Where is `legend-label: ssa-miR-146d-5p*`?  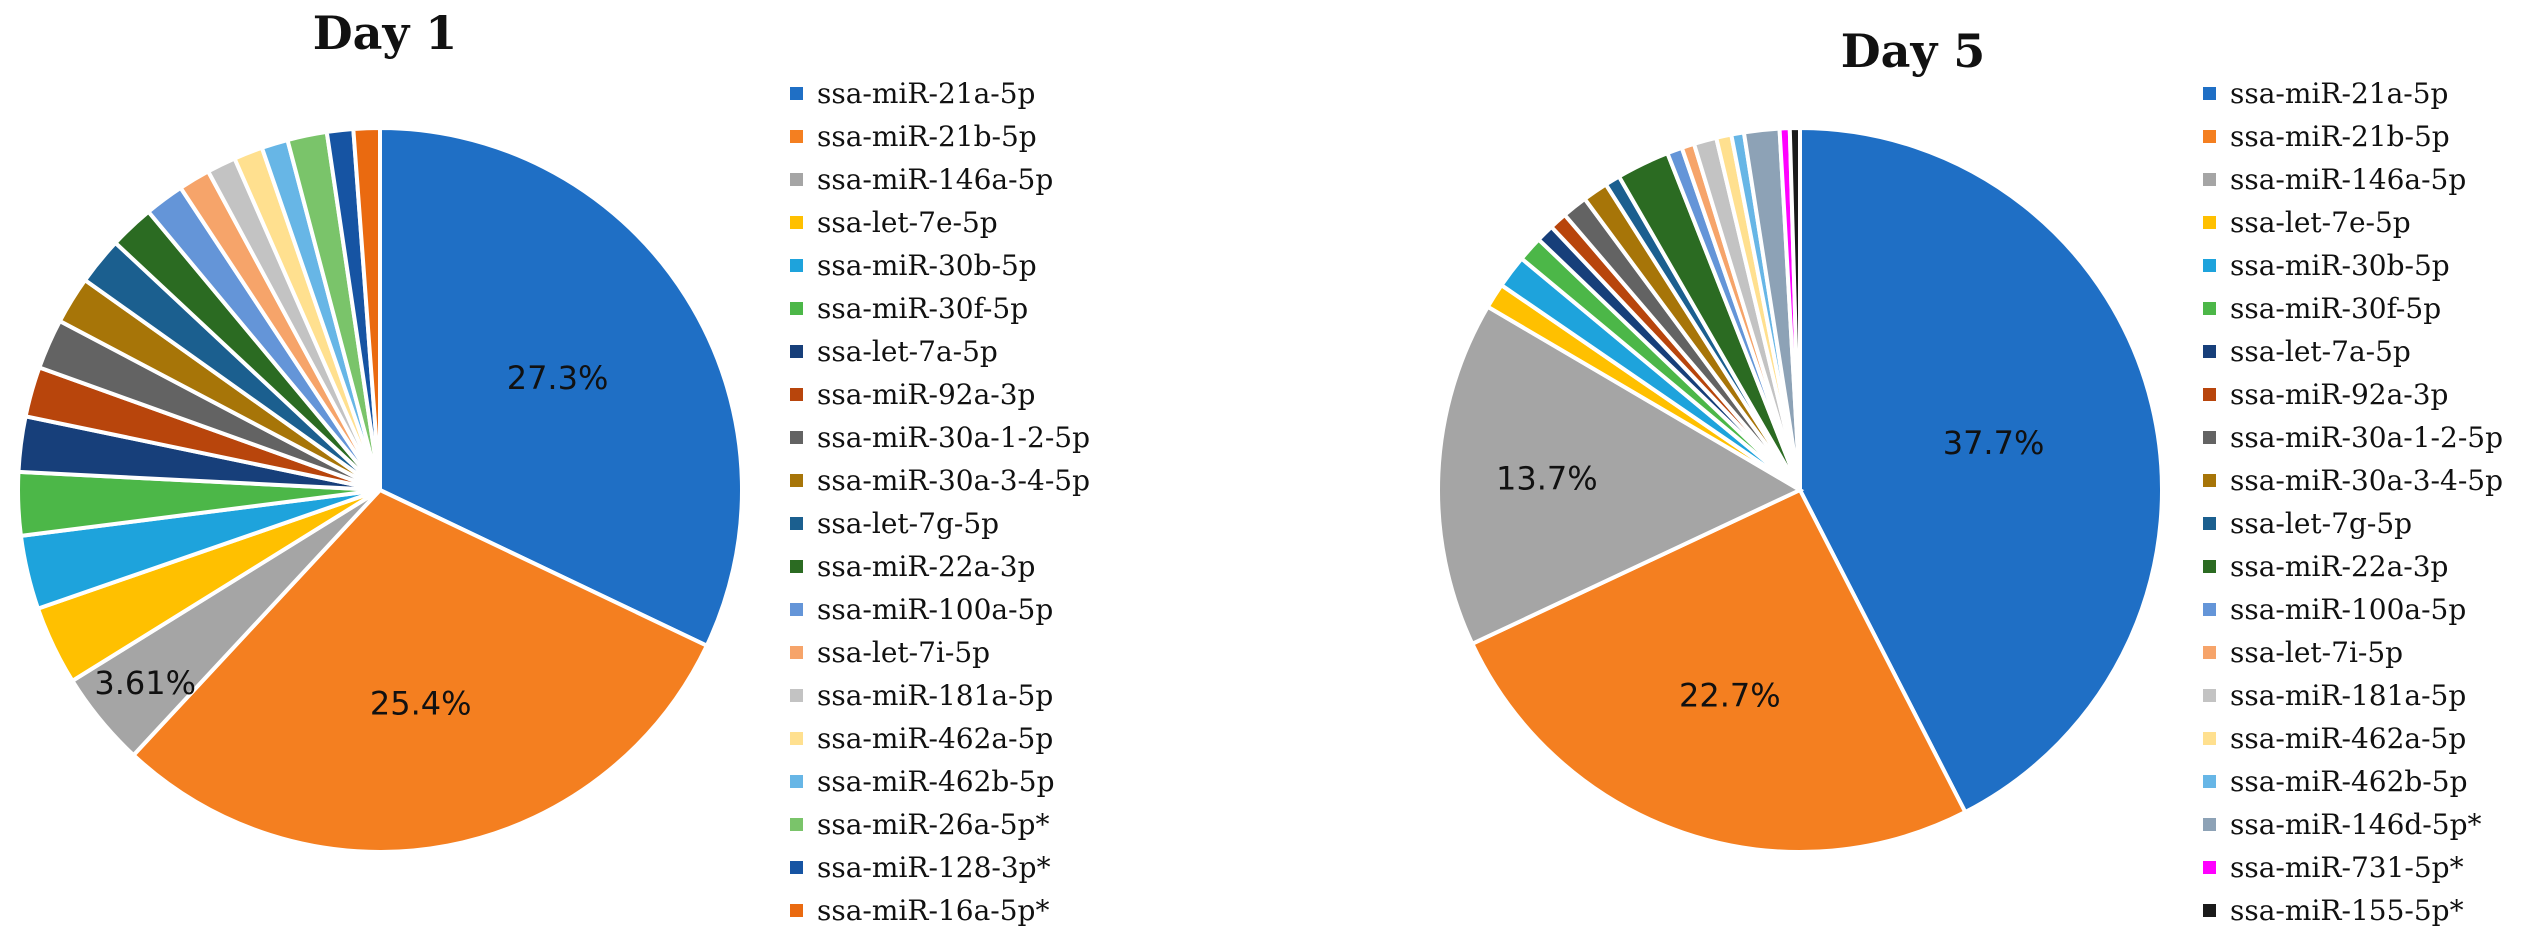 legend-label: ssa-miR-146d-5p* is located at coordinates (2356, 824).